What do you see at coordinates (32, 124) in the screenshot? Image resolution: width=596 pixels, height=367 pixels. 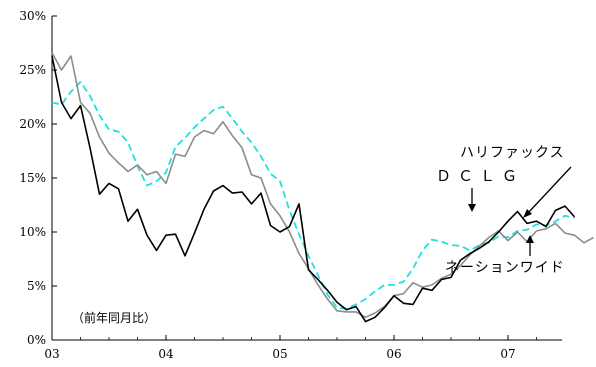 I see `y-tick-label: 20%` at bounding box center [32, 124].